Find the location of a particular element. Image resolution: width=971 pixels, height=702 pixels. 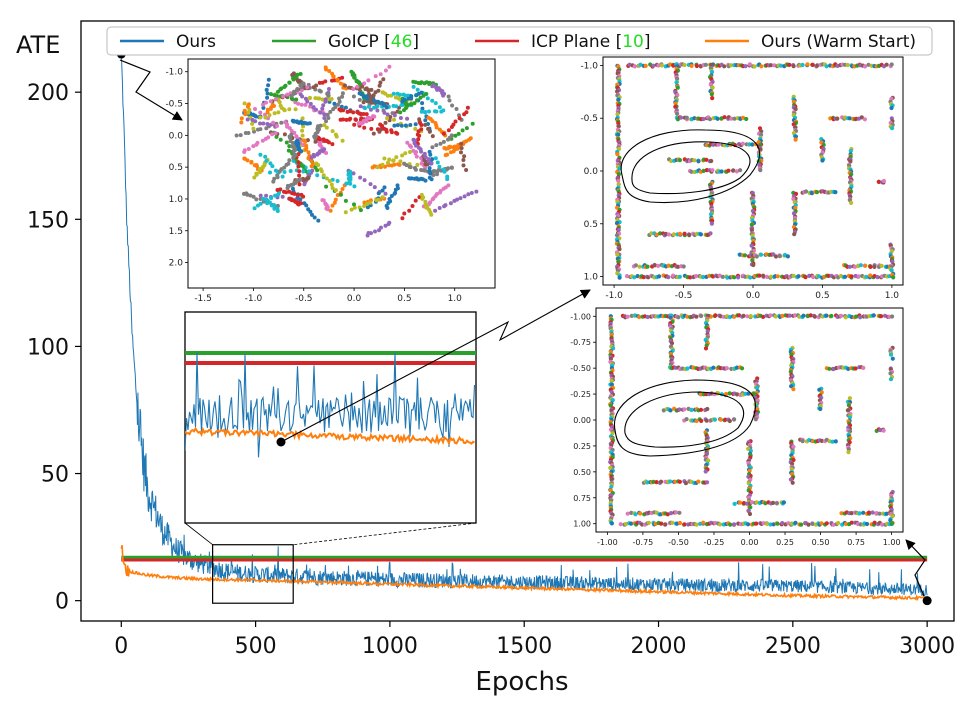

legend-label: ICP Plane [10] is located at coordinates (590, 42).